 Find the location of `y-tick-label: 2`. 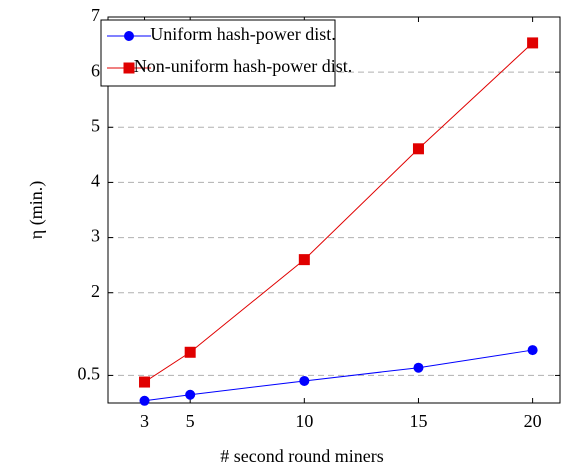

y-tick-label: 2 is located at coordinates (95, 291).